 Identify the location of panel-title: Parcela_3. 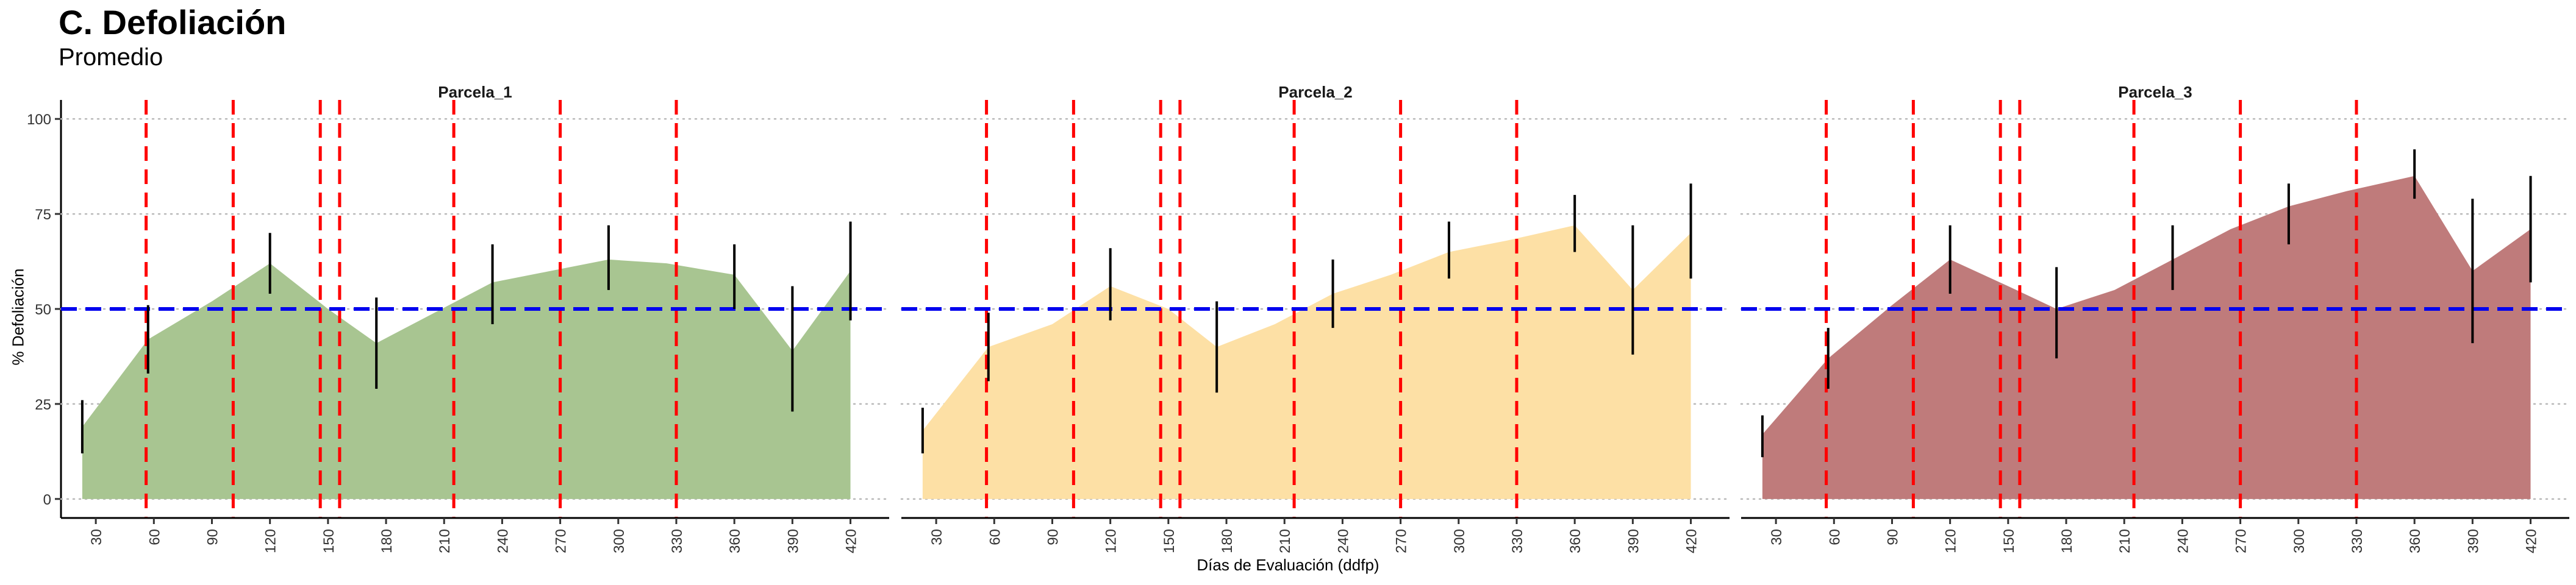
(2155, 92).